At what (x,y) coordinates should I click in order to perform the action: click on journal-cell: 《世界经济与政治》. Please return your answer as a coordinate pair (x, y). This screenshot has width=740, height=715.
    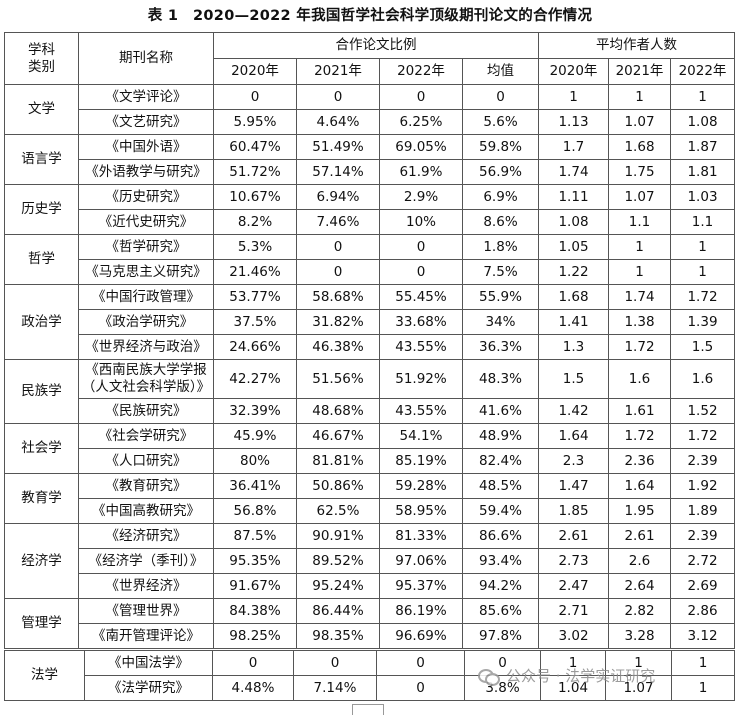
    Looking at the image, I should click on (146, 347).